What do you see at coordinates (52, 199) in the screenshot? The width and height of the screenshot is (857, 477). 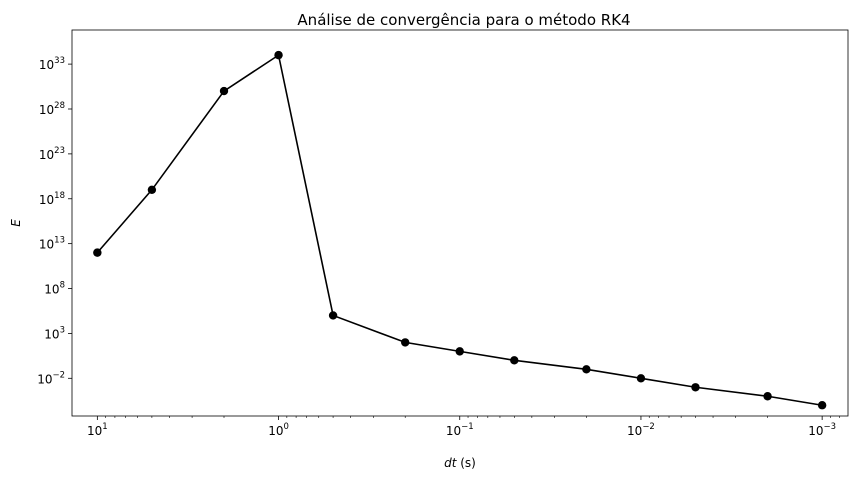 I see `y-tick-label: 10¹⁸` at bounding box center [52, 199].